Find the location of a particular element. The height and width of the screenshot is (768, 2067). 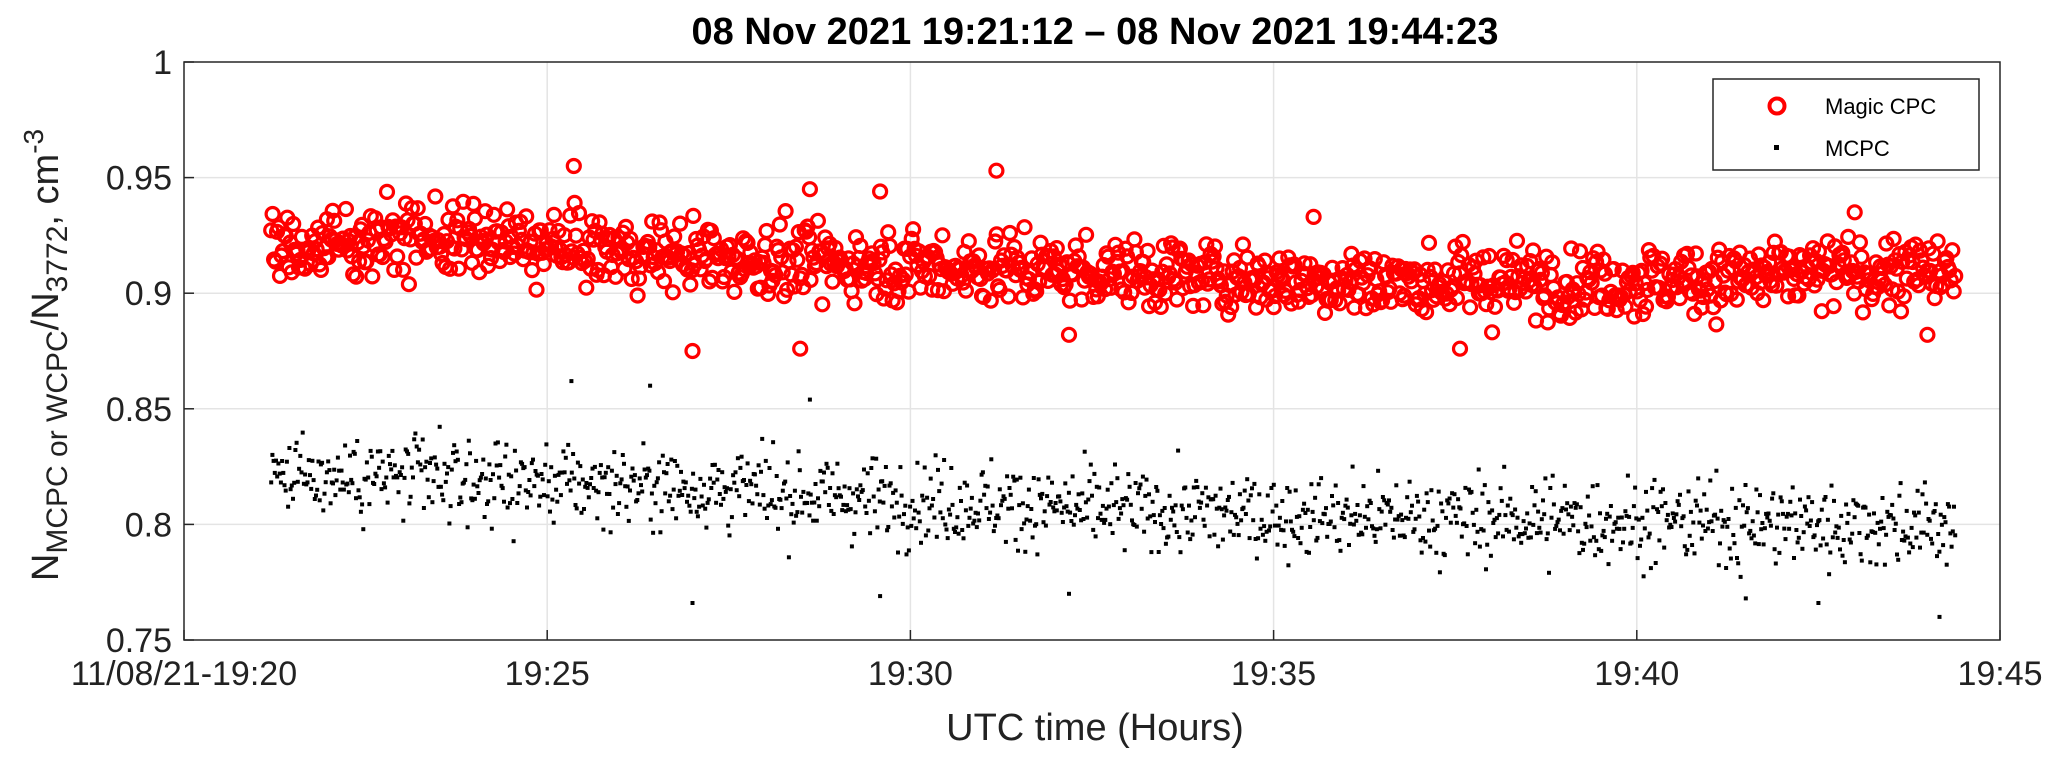

y-tick-label: 0.85 is located at coordinates (139, 410).